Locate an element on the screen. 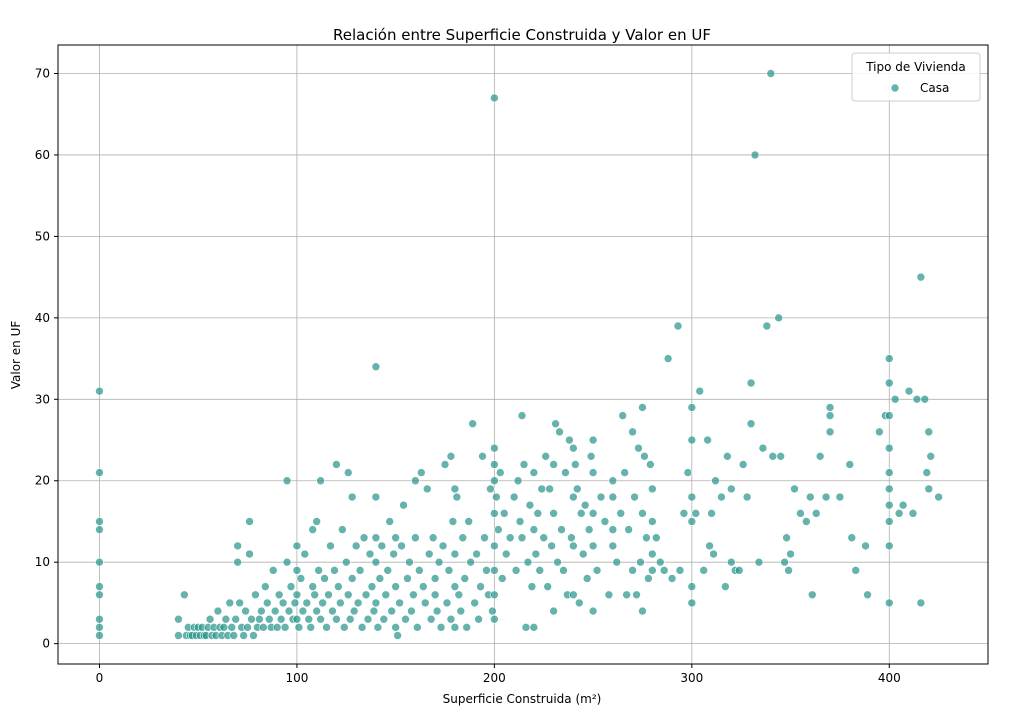 The image size is (1023, 710). x-axis-label: Superficie Construida (m²) is located at coordinates (522, 699).